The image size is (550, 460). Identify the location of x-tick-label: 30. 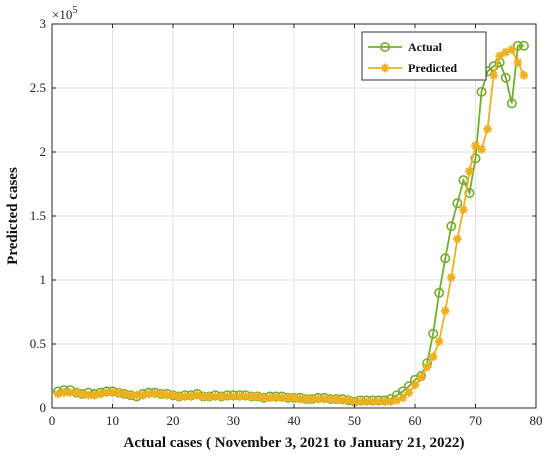
(233, 420).